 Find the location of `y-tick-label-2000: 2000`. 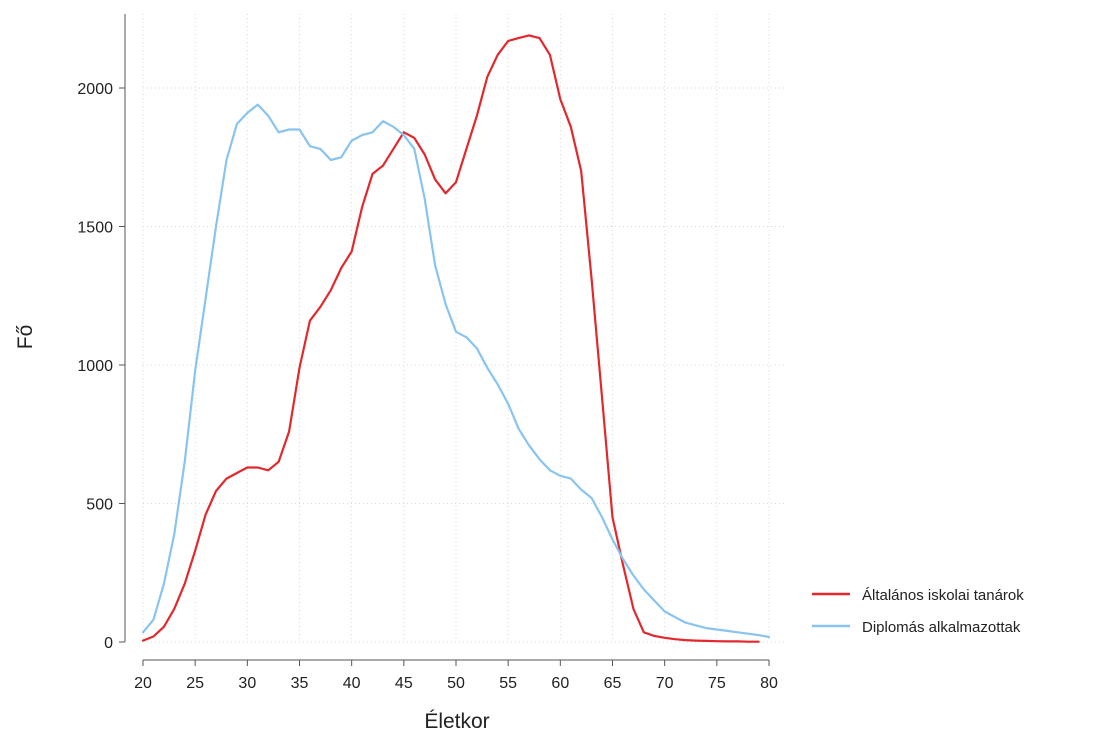

y-tick-label-2000: 2000 is located at coordinates (95, 89).